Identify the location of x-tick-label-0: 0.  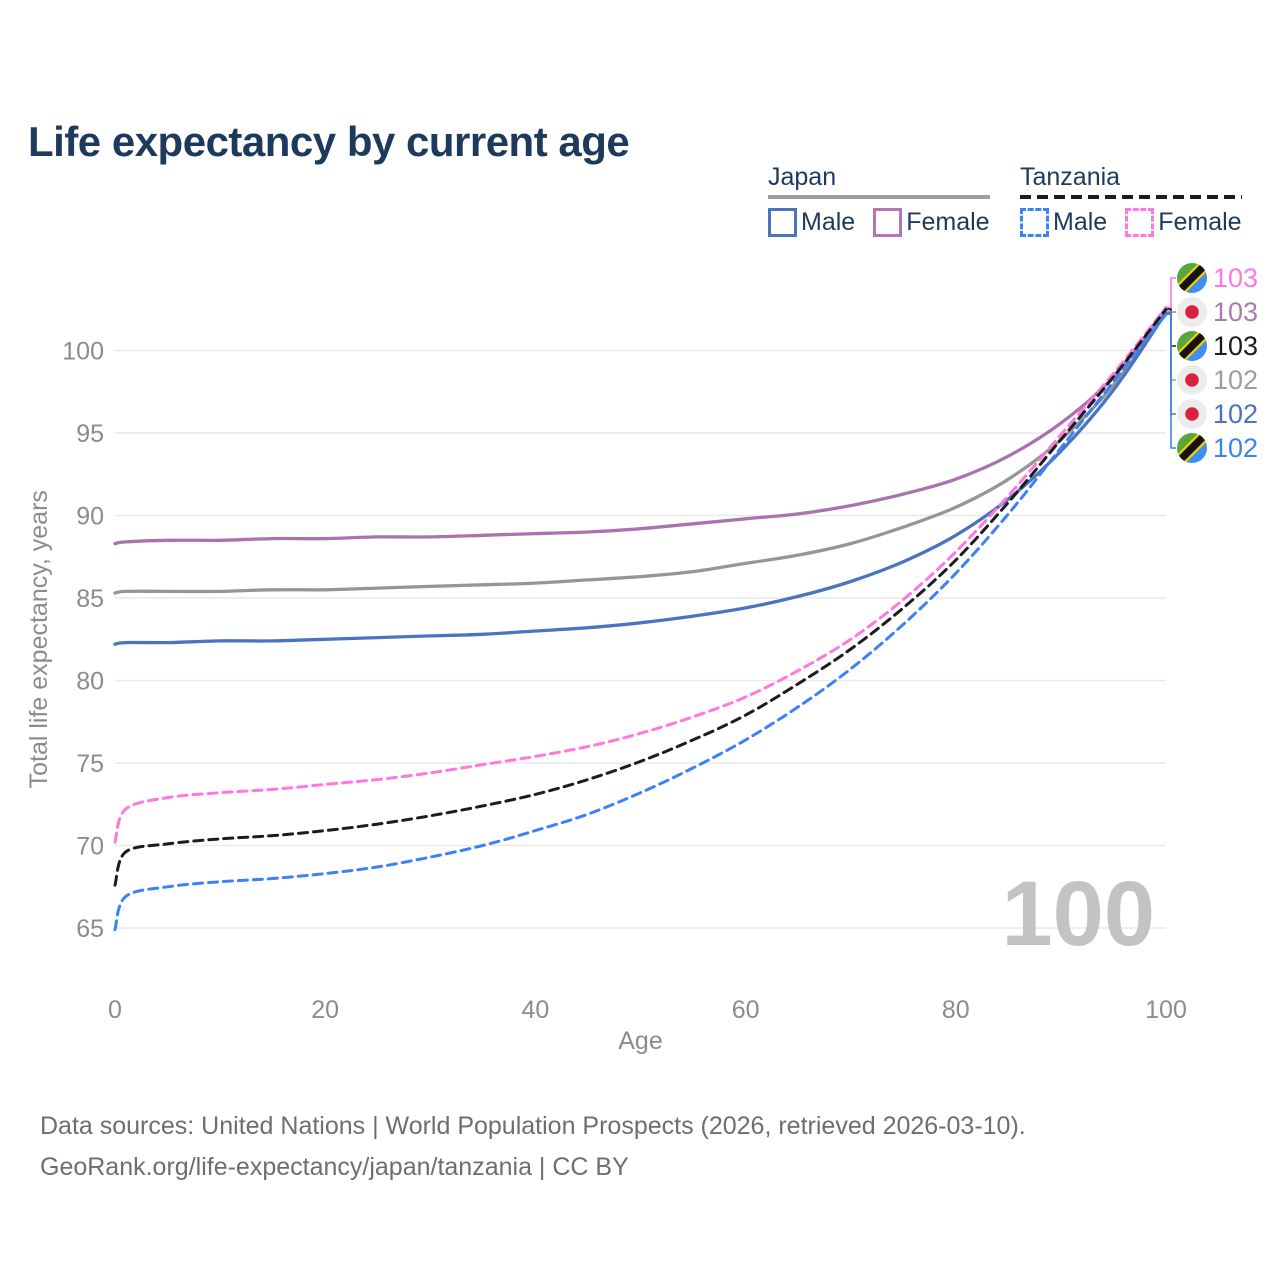
(115, 1010).